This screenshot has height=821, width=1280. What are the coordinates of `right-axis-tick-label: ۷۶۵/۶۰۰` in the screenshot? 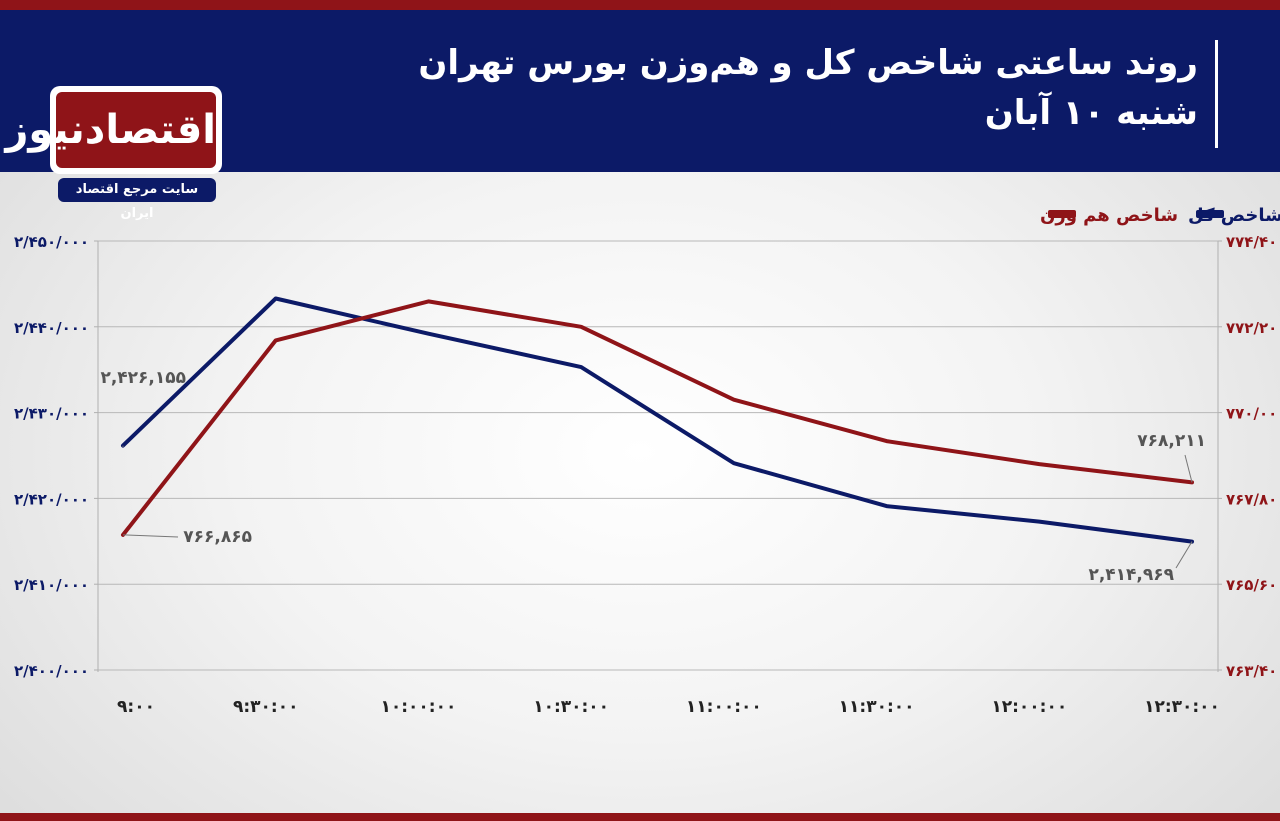 It's located at (1253, 585).